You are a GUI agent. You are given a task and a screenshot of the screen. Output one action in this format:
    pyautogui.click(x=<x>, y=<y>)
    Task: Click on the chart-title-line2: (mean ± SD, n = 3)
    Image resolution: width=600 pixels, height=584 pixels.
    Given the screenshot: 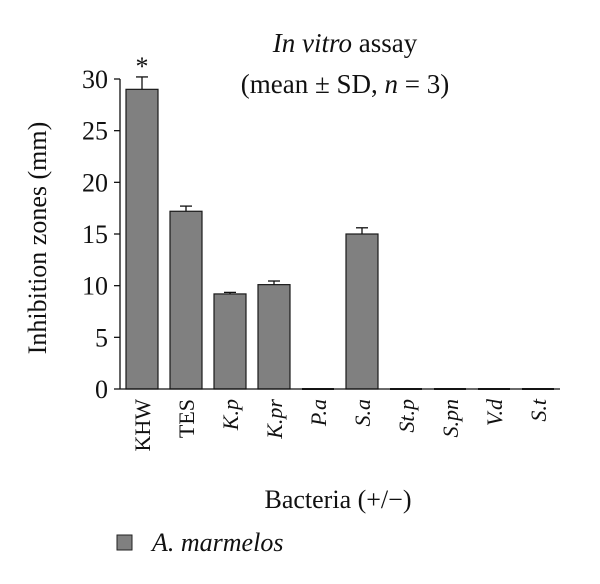 What is the action you would take?
    pyautogui.click(x=345, y=84)
    